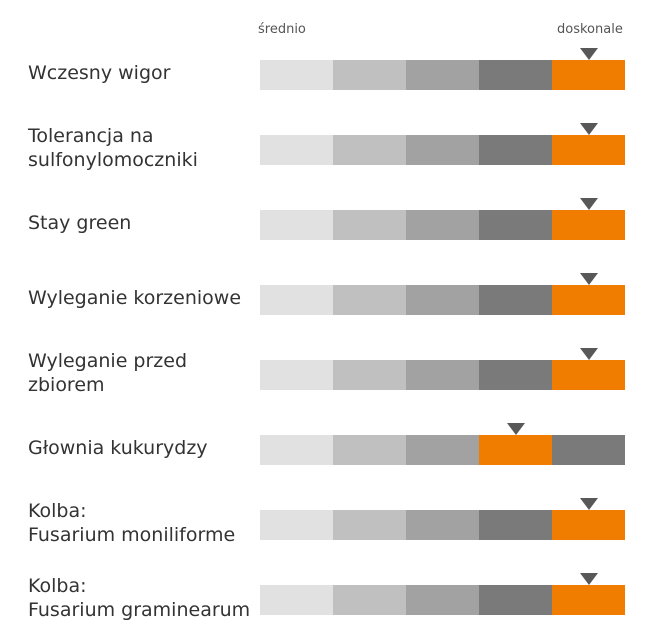 This screenshot has width=652, height=641. What do you see at coordinates (80, 223) in the screenshot?
I see `row-label: Stay green` at bounding box center [80, 223].